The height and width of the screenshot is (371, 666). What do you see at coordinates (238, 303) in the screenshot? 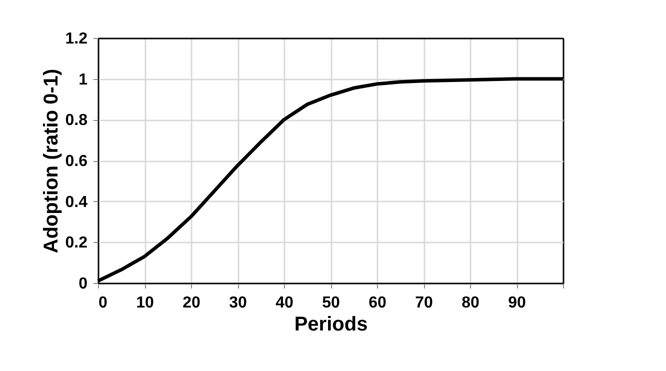
I see `x-tick-label: 30` at bounding box center [238, 303].